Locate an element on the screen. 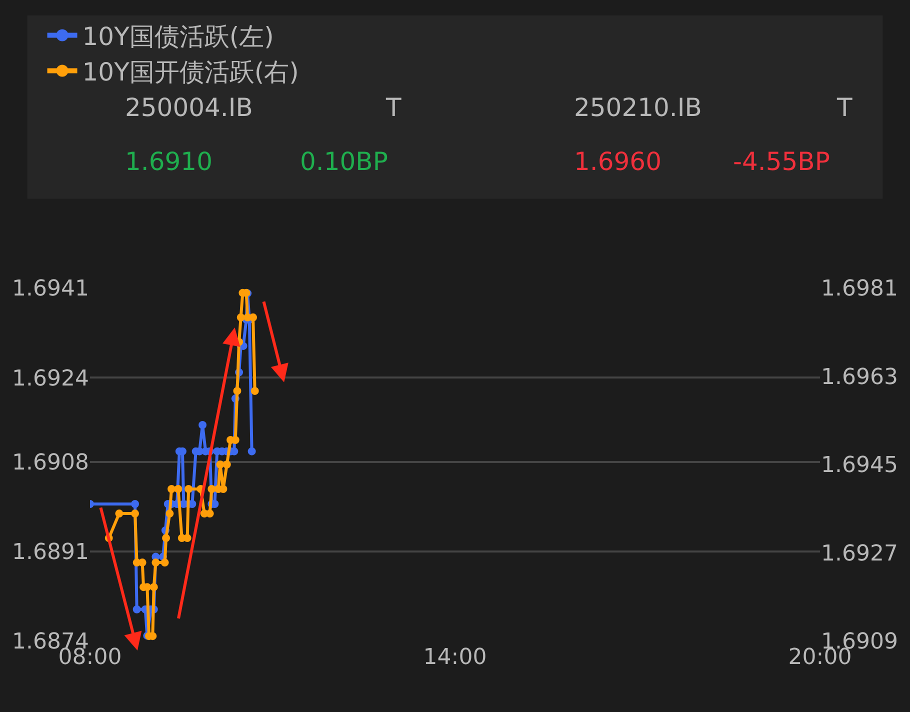  y-tick-label: 1.6924 is located at coordinates (50, 379).